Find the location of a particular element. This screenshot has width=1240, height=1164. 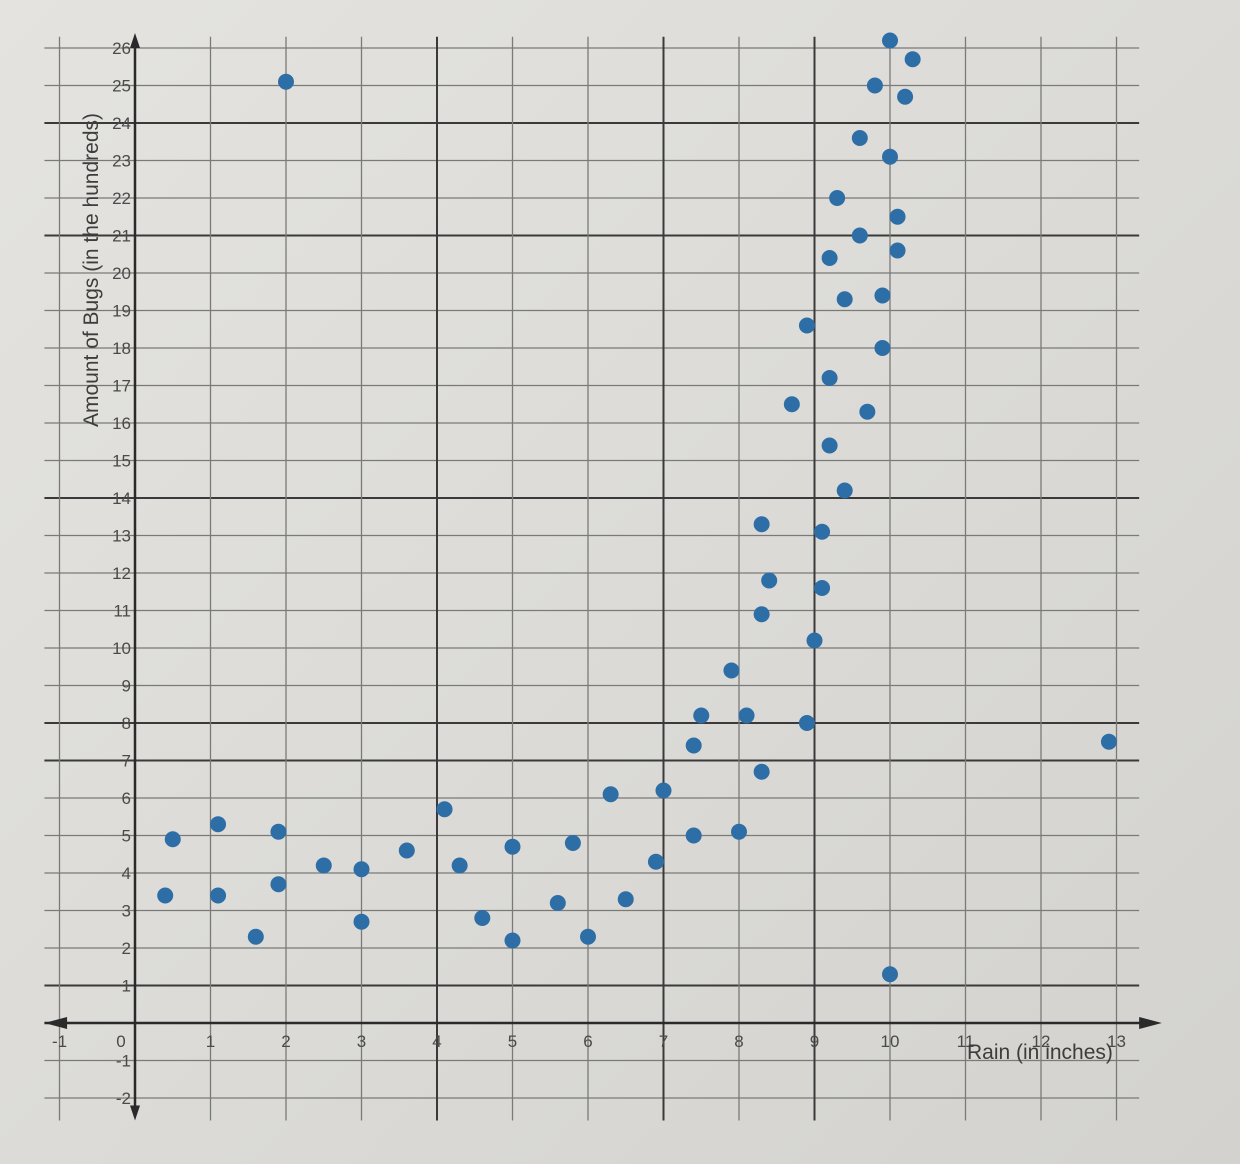

x-tick-label: -1 is located at coordinates (59, 1041).